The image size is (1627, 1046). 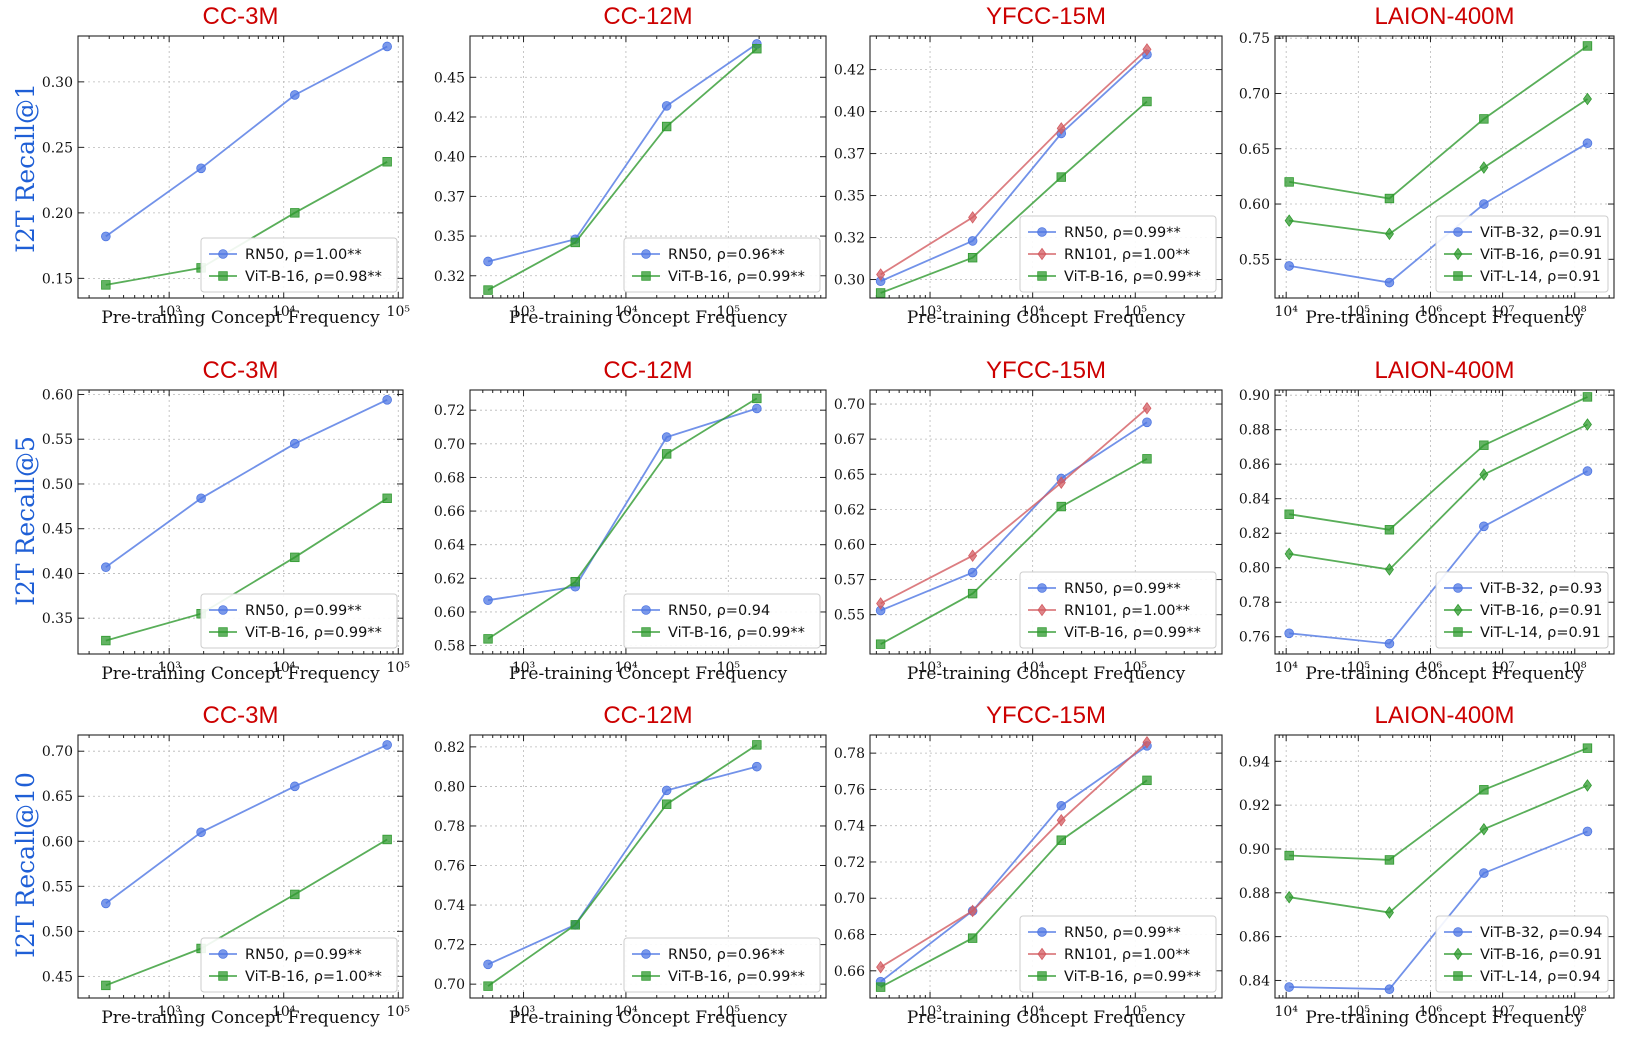 I want to click on y-tick-label: 0.65, so click(x=849, y=475).